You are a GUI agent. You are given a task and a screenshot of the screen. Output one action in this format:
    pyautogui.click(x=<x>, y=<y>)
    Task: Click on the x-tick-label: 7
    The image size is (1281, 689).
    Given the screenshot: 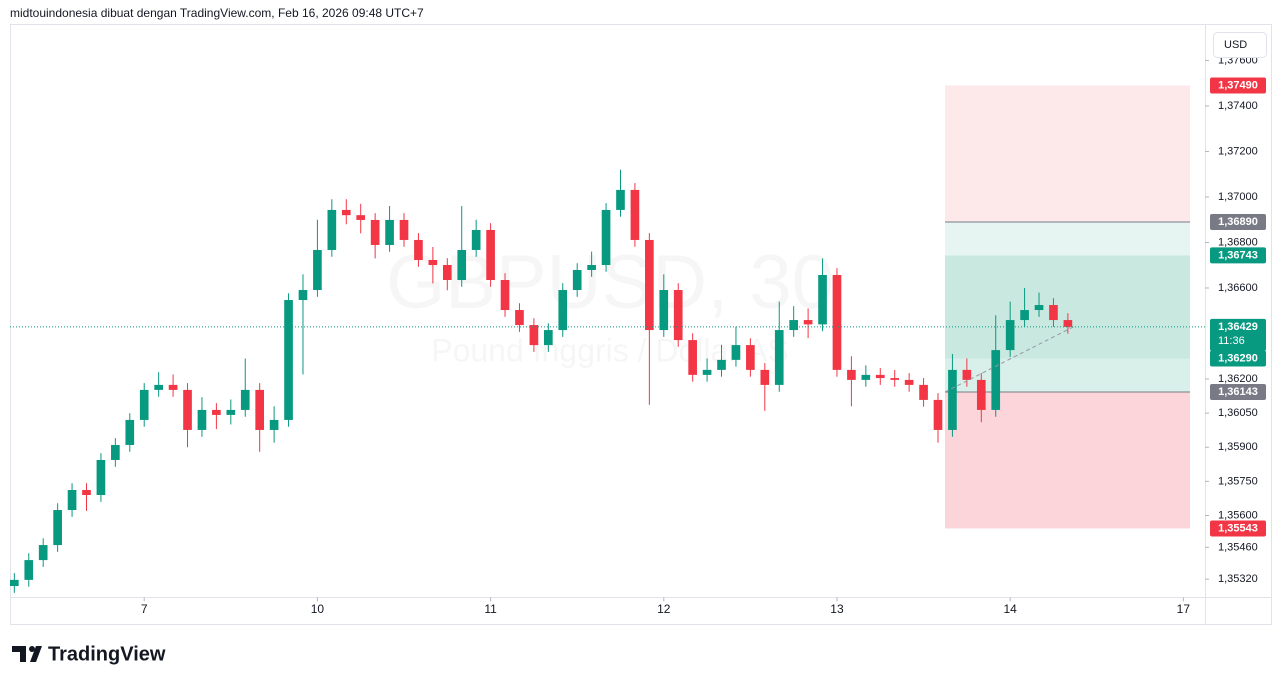 What is the action you would take?
    pyautogui.click(x=144, y=609)
    